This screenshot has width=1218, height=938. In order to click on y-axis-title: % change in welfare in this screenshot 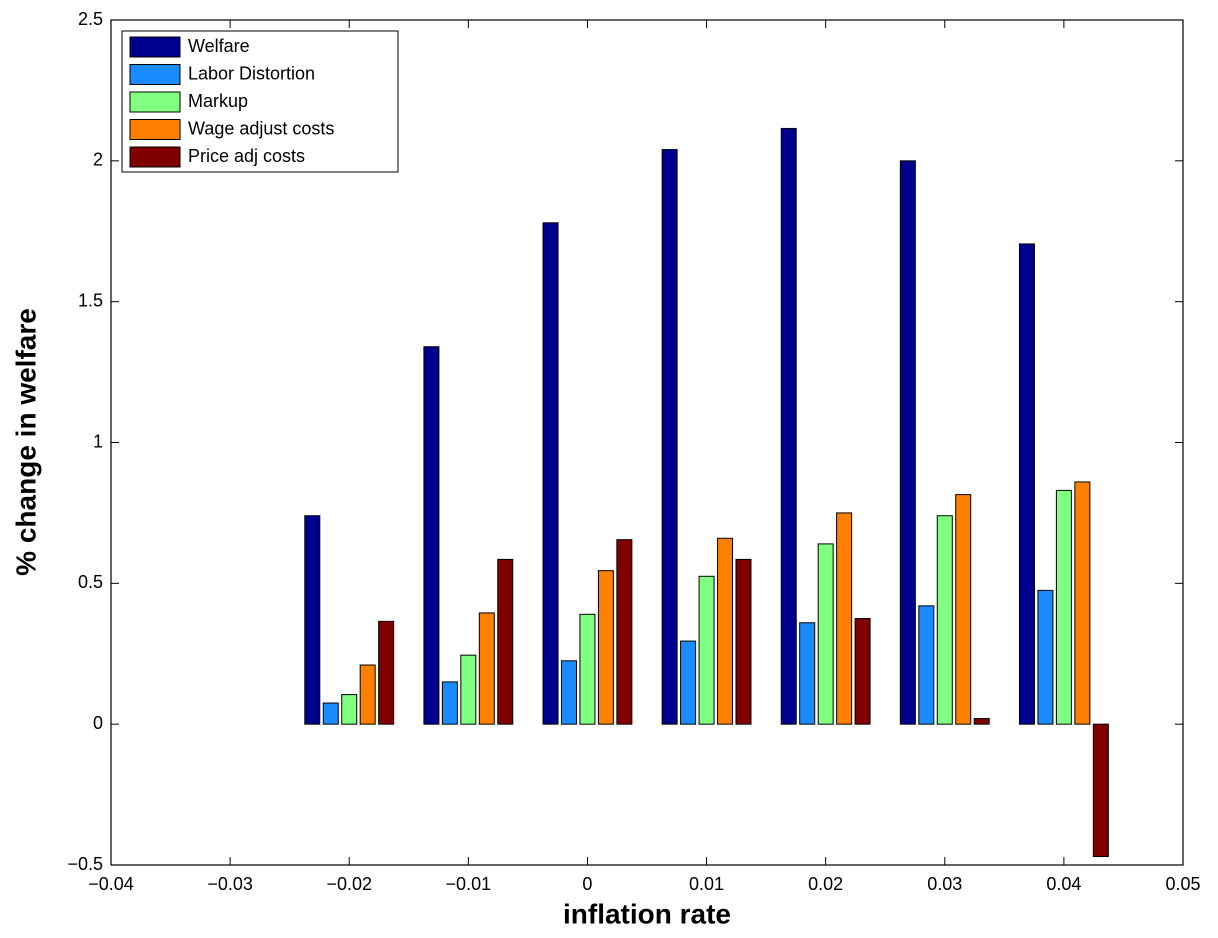, I will do `click(25, 442)`.